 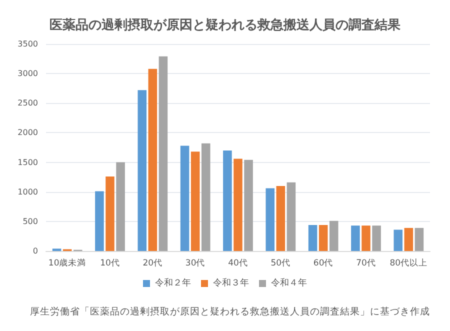 I want to click on x-tick-label: 70代, so click(x=366, y=263).